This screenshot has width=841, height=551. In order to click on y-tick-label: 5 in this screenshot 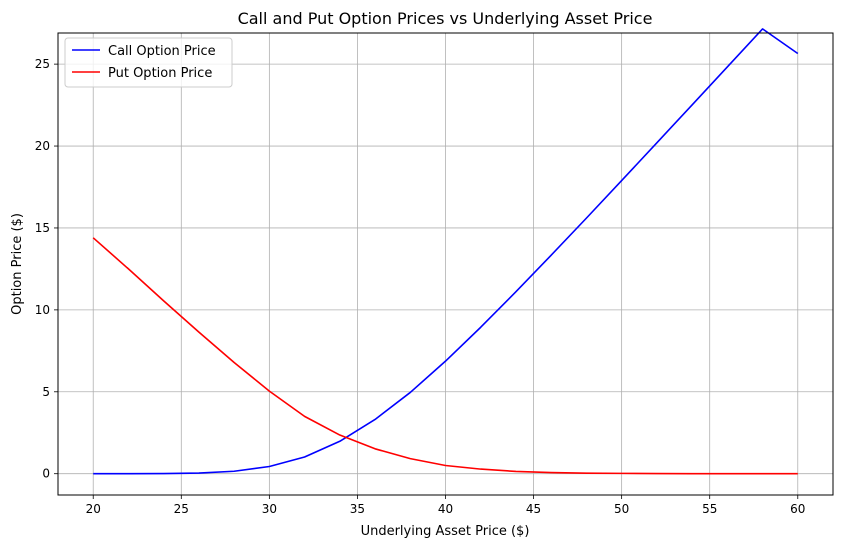, I will do `click(46, 392)`.